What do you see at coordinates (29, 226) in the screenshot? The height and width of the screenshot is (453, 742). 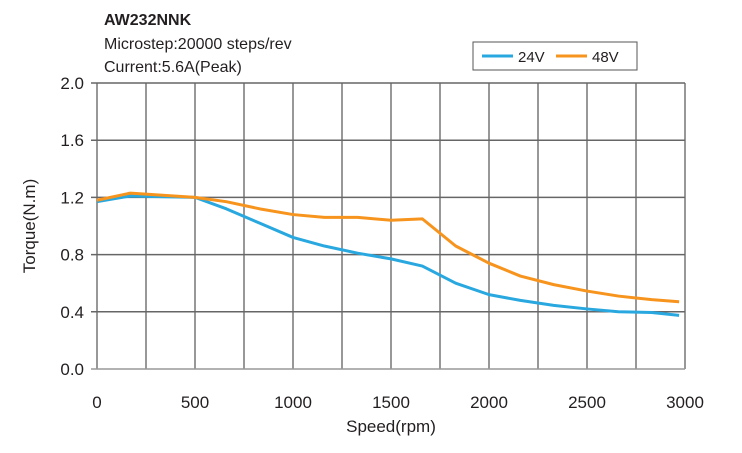 I see `y-axis-label: Torque(N.m)` at bounding box center [29, 226].